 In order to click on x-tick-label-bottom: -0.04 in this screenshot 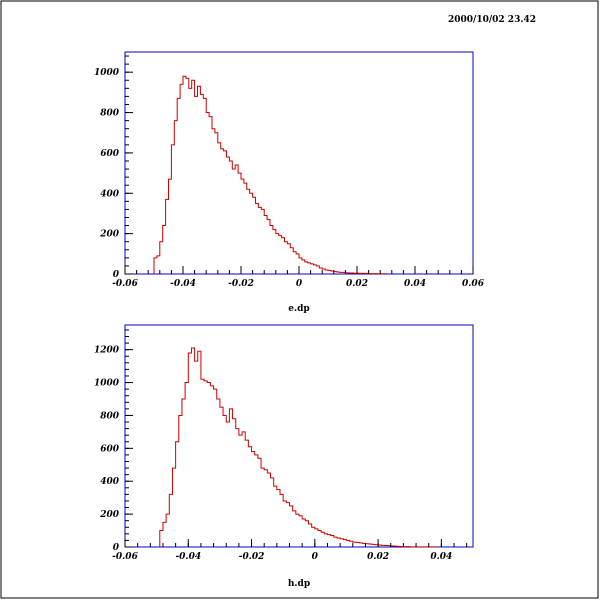, I will do `click(188, 557)`.